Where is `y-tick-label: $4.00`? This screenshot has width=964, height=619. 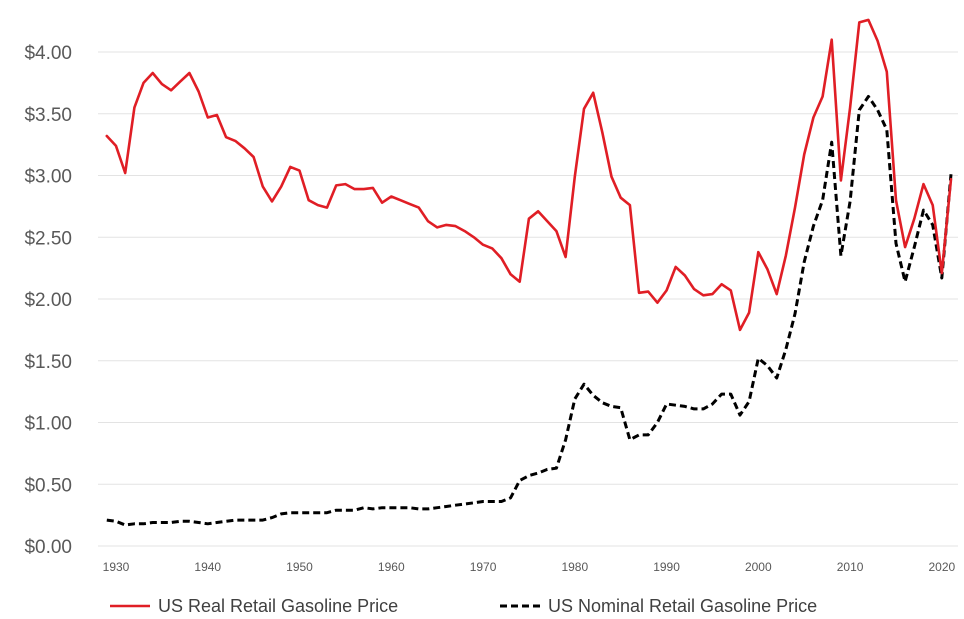 y-tick-label: $4.00 is located at coordinates (48, 53).